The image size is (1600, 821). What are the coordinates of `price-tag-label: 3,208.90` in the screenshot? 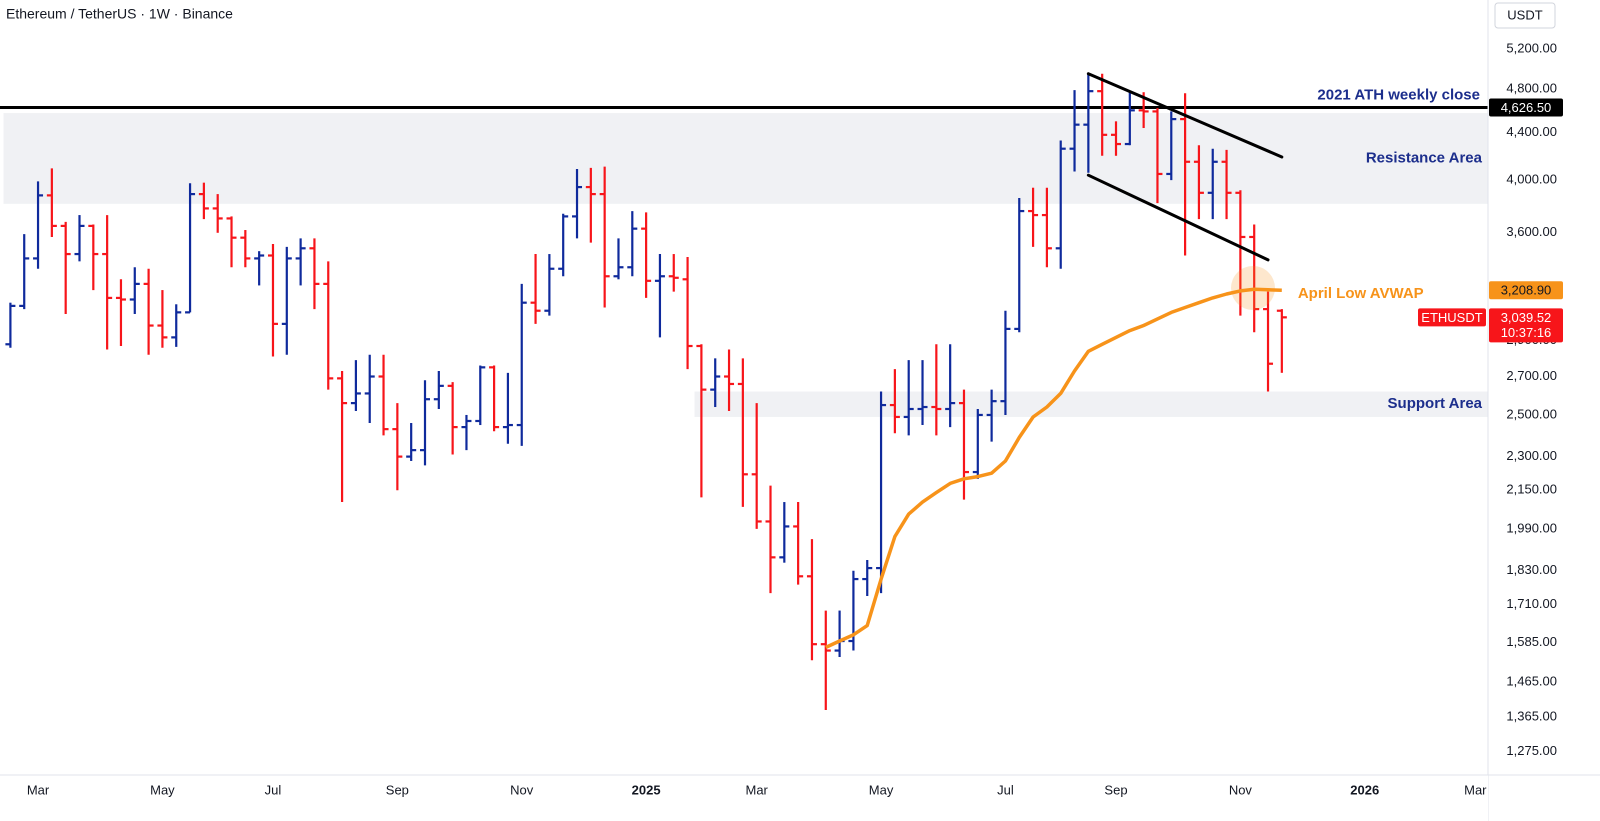 It's located at (1526, 290).